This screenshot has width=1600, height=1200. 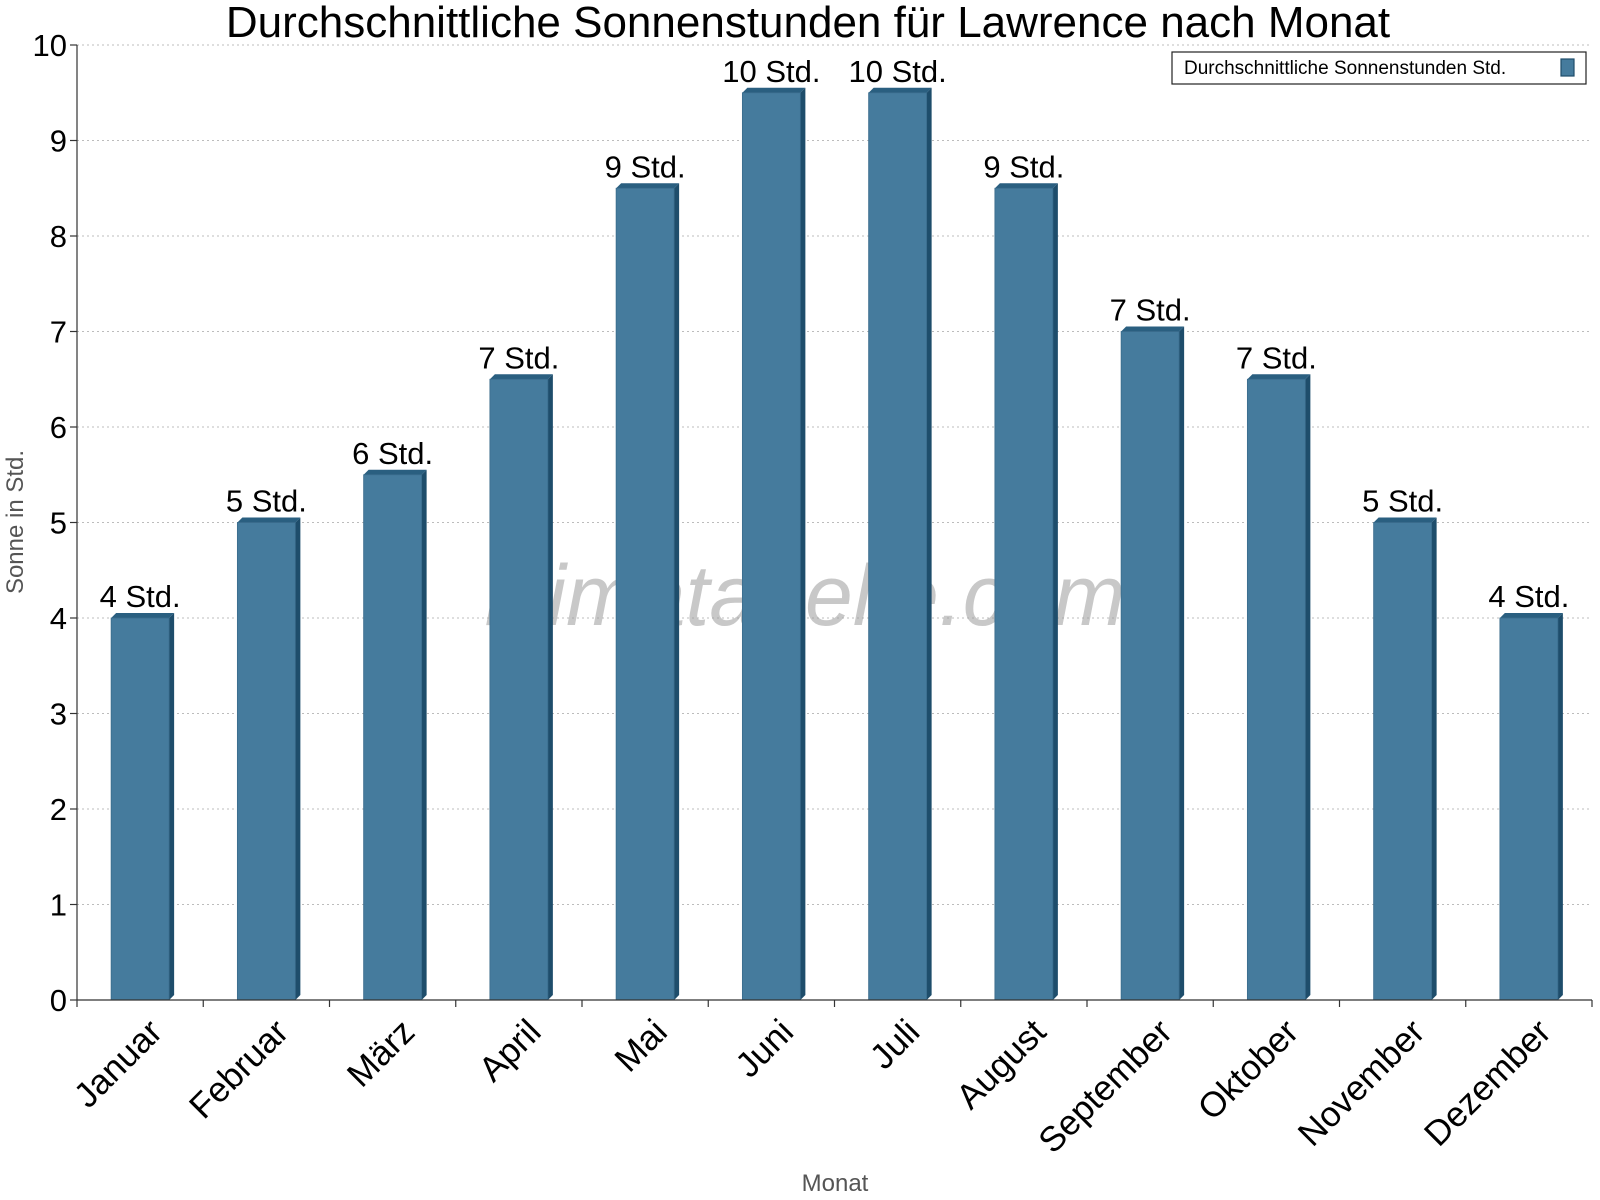 What do you see at coordinates (58, 332) in the screenshot?
I see `y-tick-label: 7` at bounding box center [58, 332].